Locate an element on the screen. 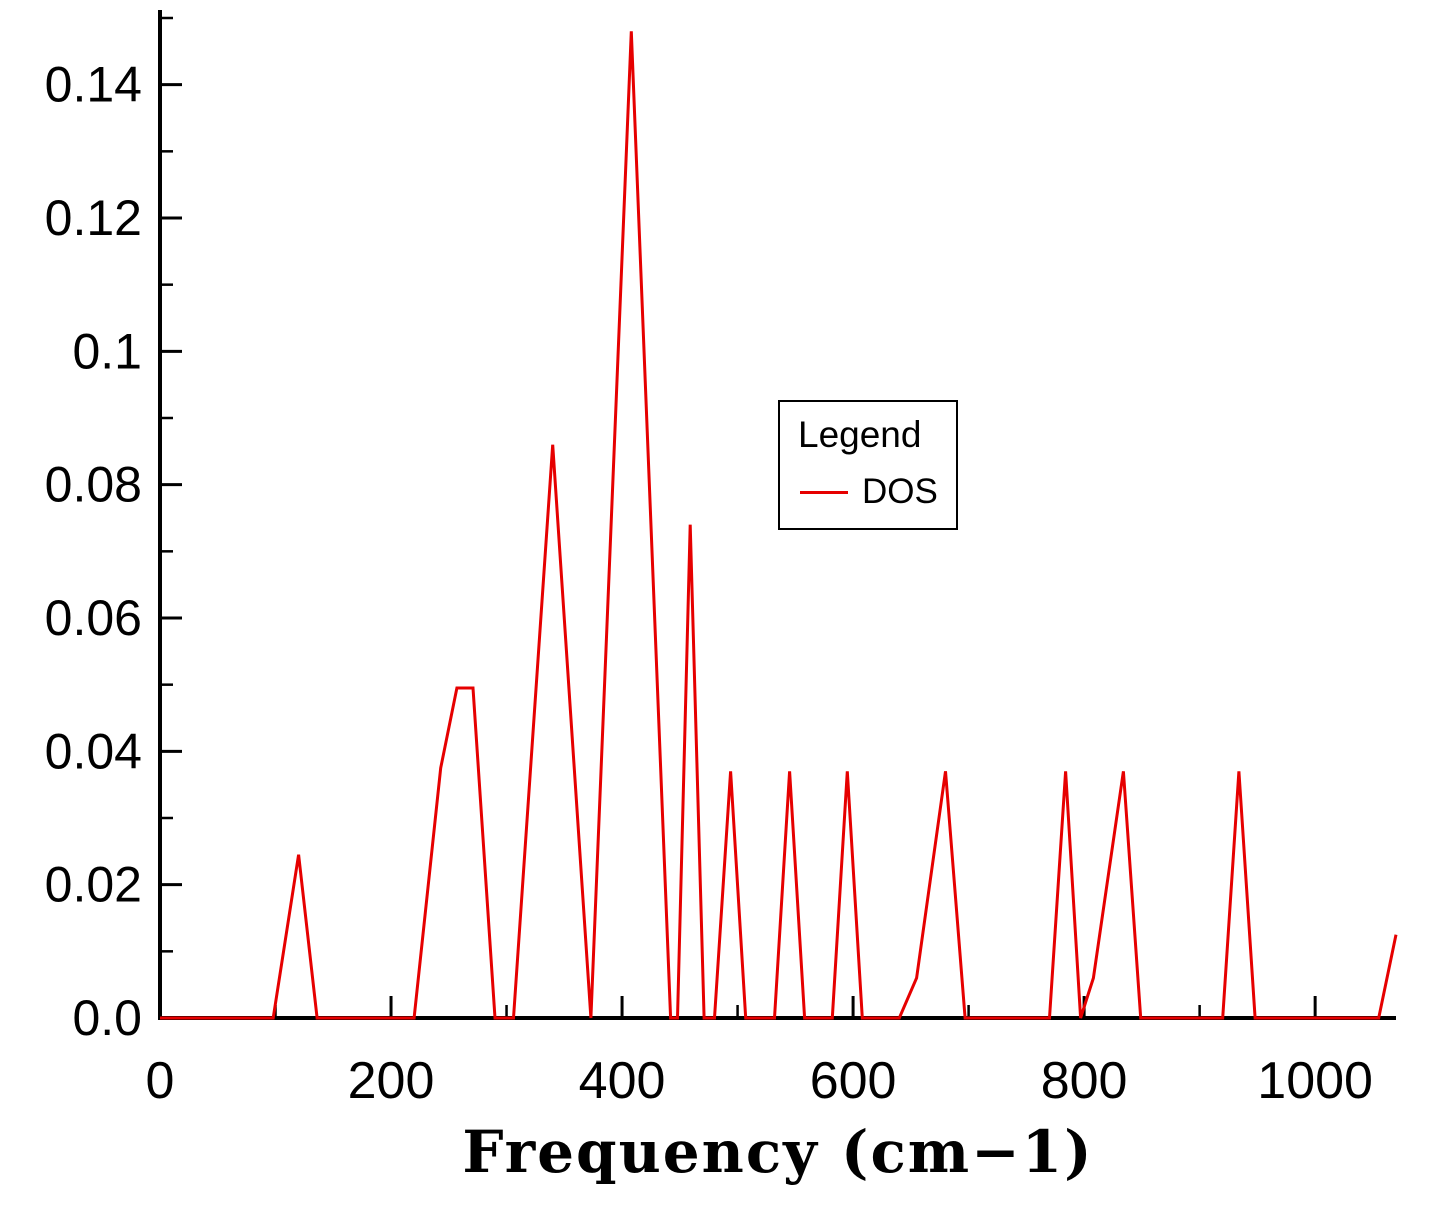 This screenshot has height=1221, width=1433. legend-title: Legend is located at coordinates (860, 434).